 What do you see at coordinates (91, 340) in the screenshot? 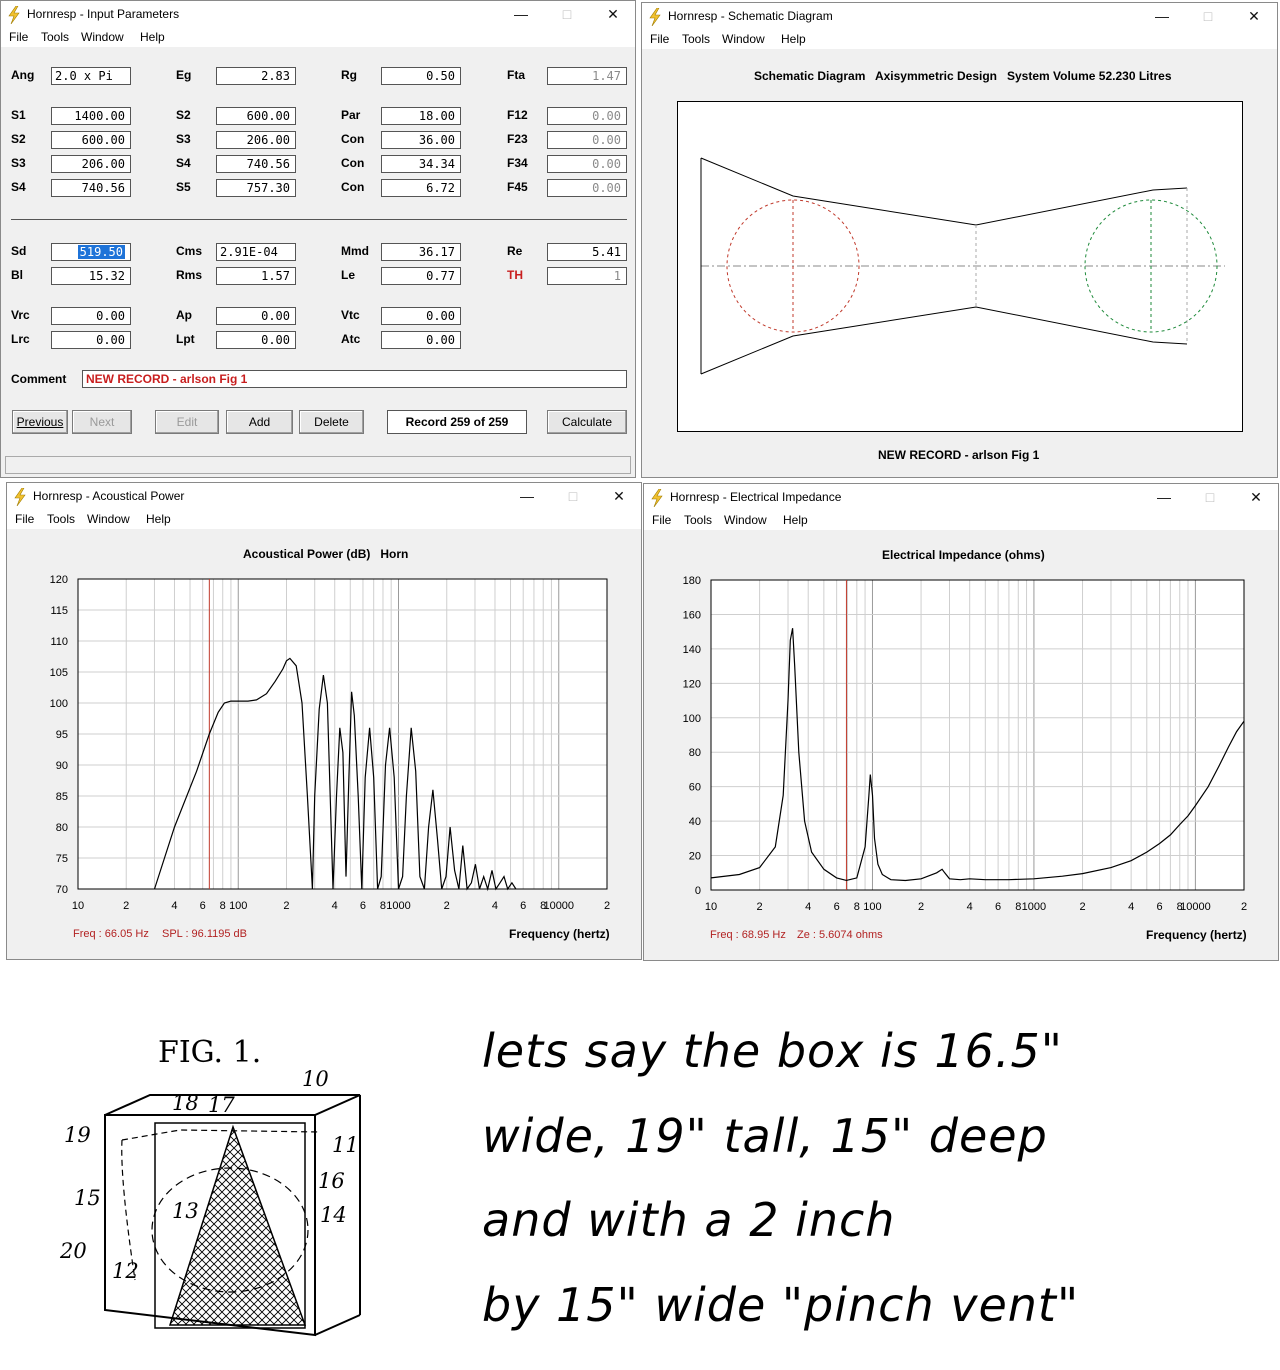
I see `param-field-lrc: 0.00` at bounding box center [91, 340].